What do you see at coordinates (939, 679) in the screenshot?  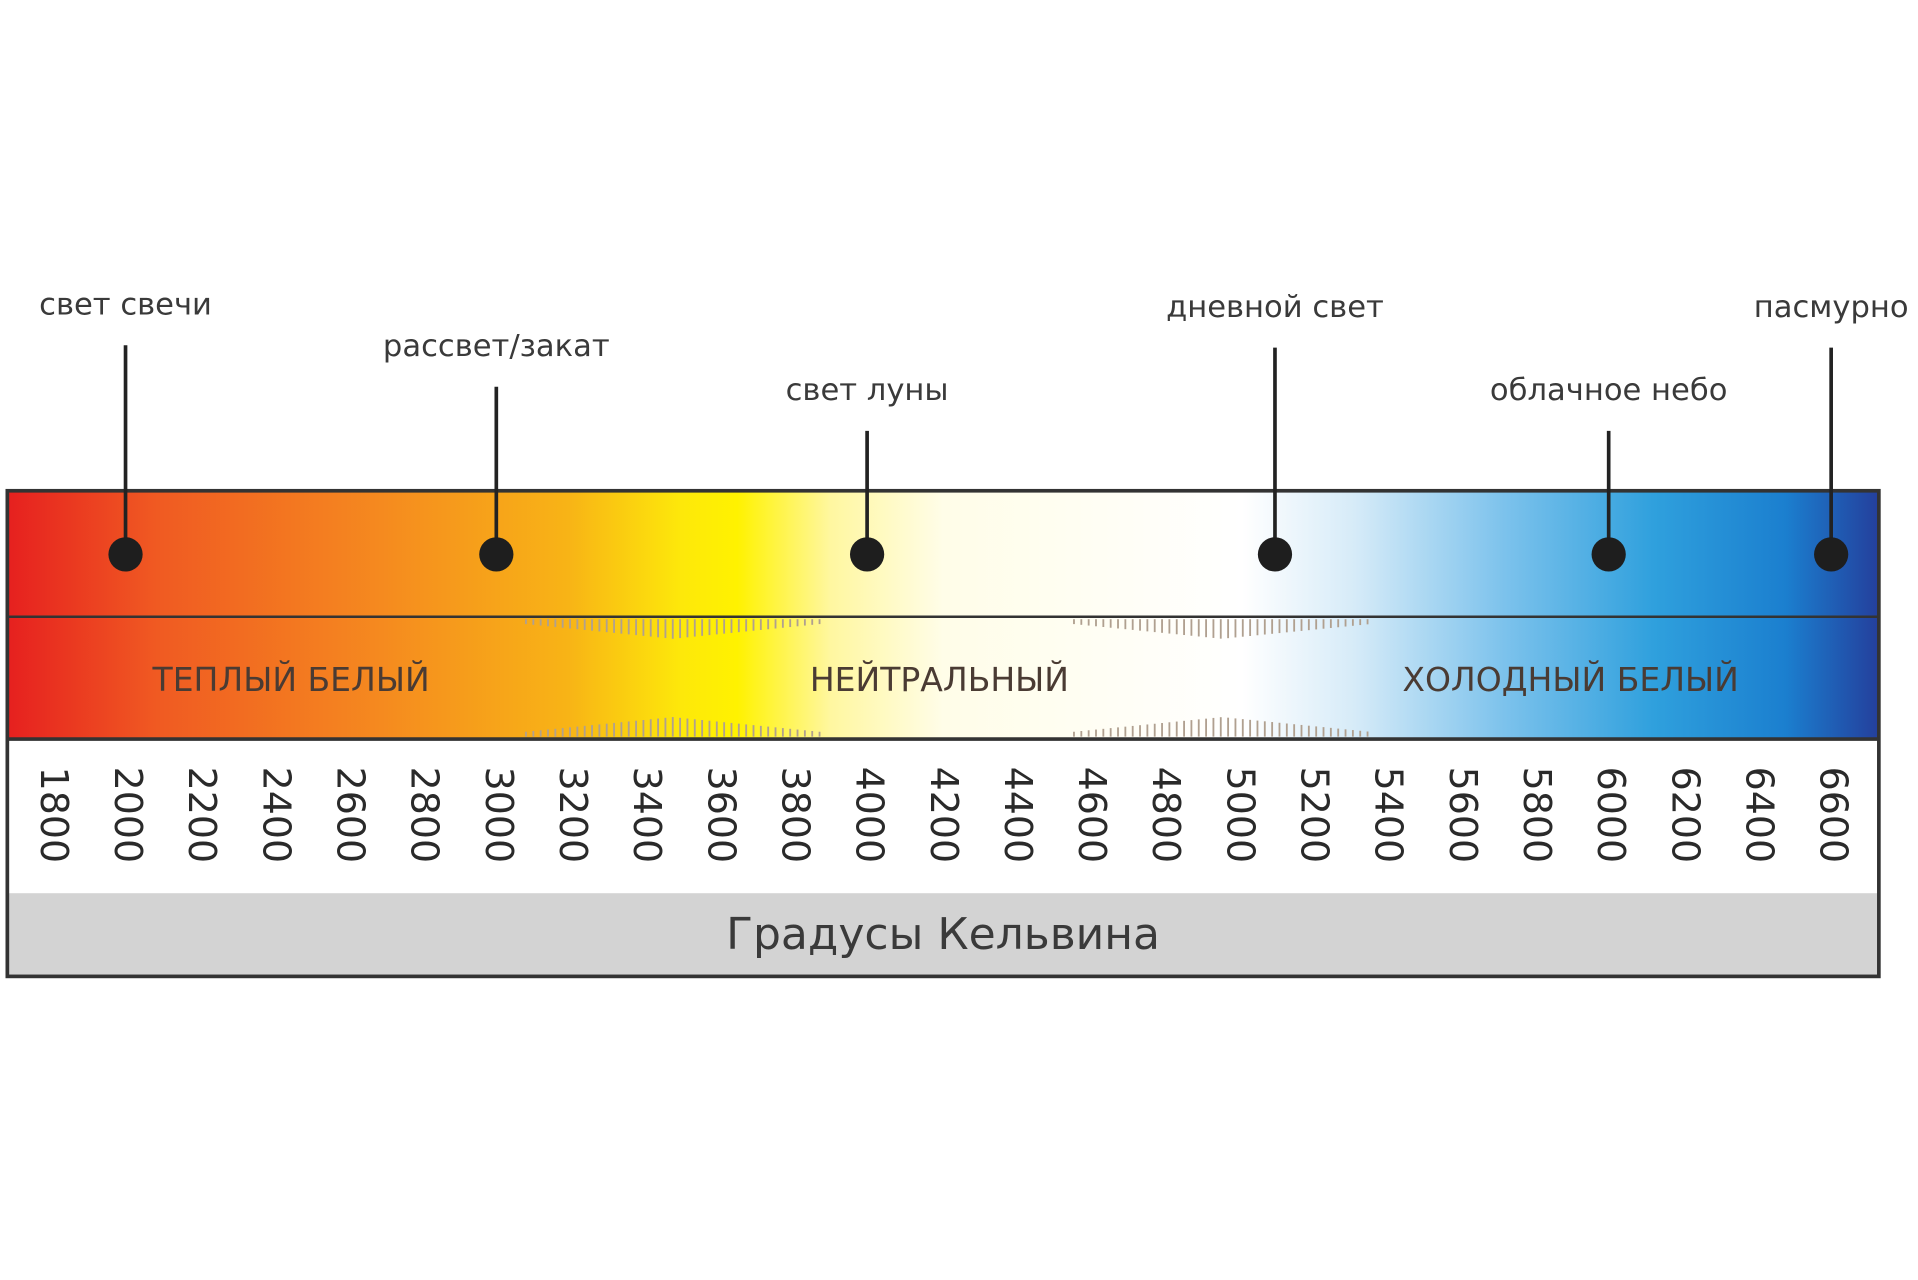 I see `zone-label: НЕЙТРАЛЬНЫЙ` at bounding box center [939, 679].